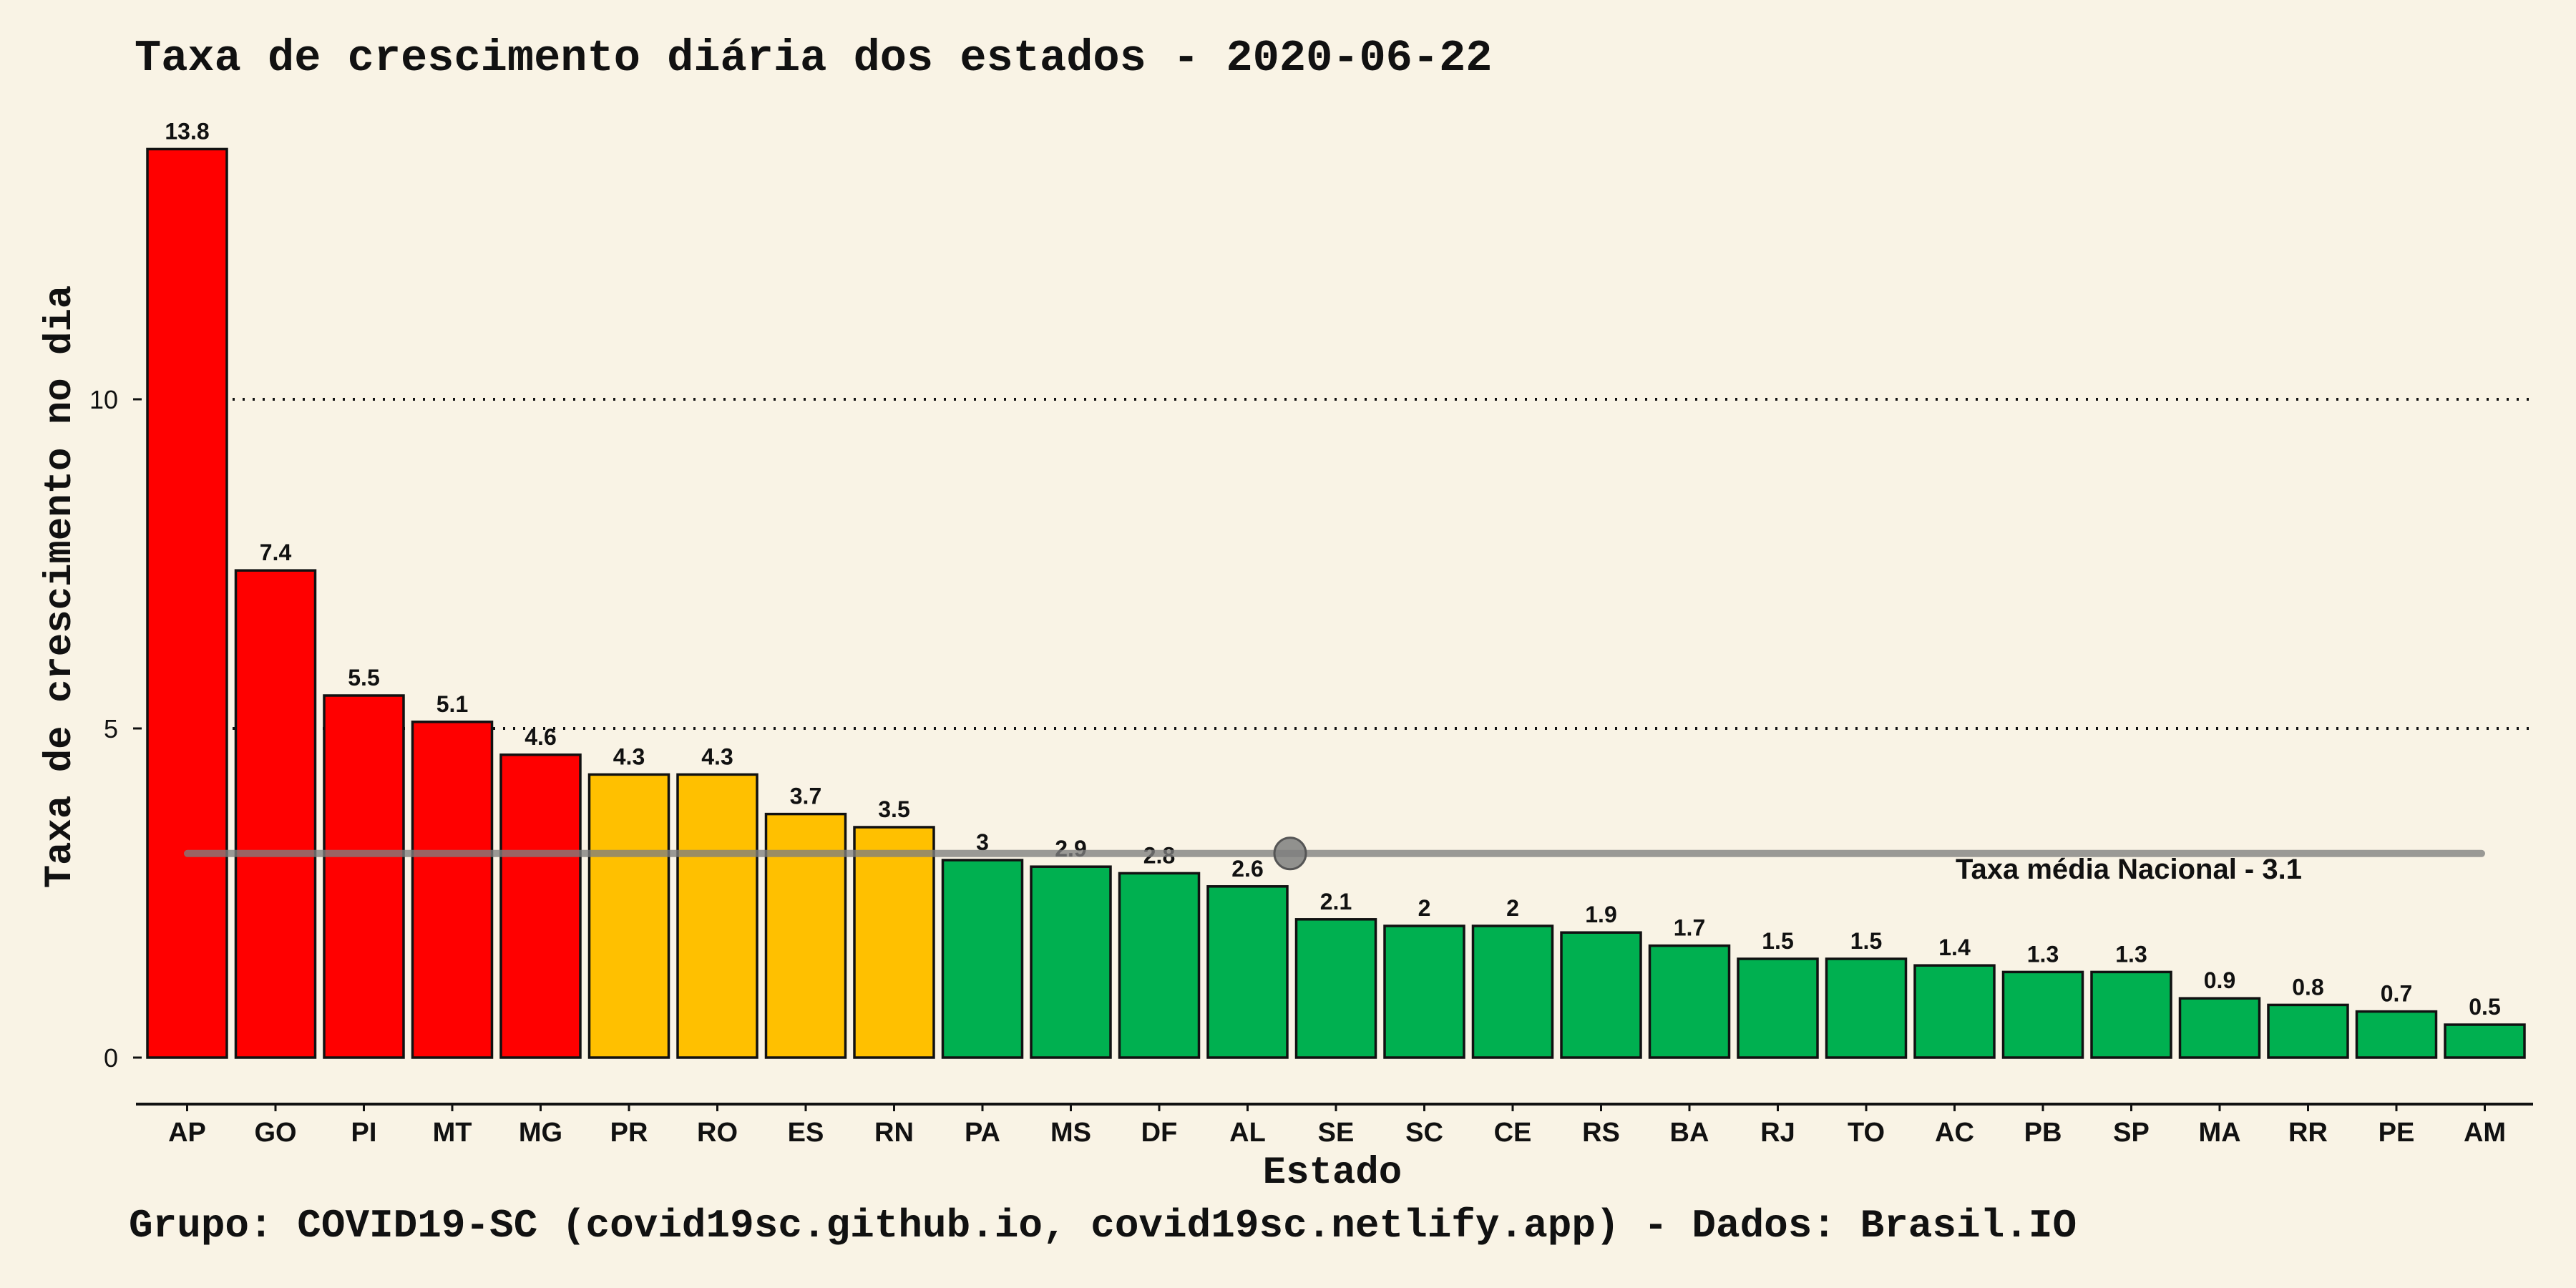 This screenshot has width=2576, height=1288. I want to click on x-tick-label: TO, so click(1866, 1133).